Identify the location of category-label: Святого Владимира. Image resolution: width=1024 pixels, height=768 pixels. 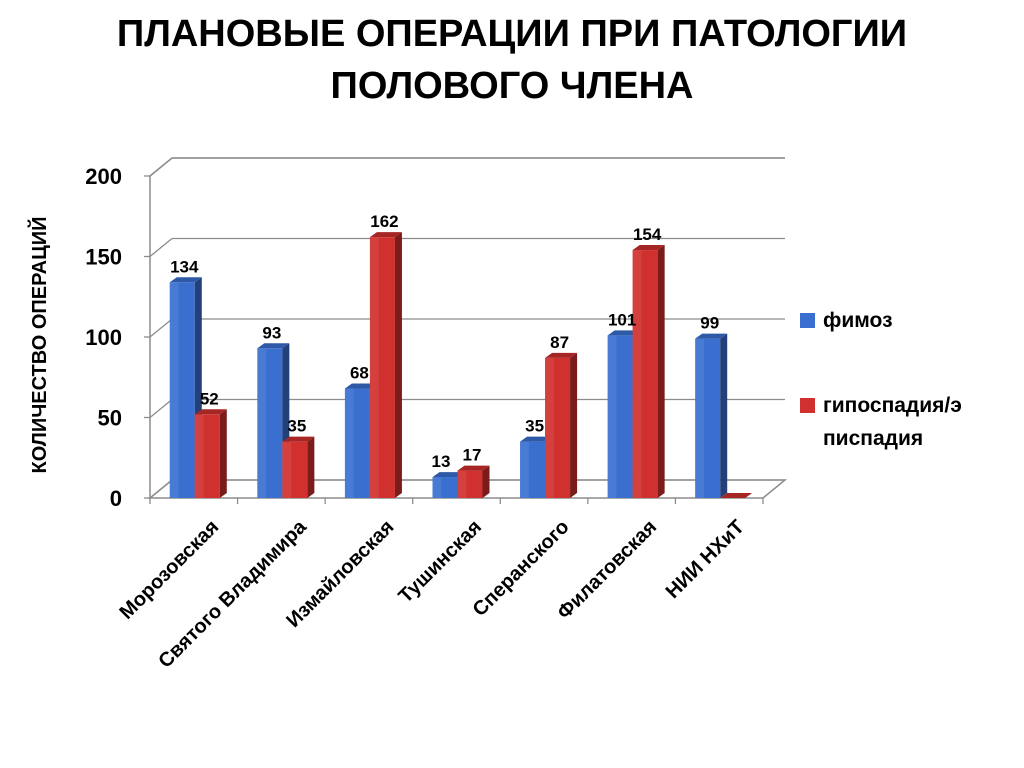
(232, 593).